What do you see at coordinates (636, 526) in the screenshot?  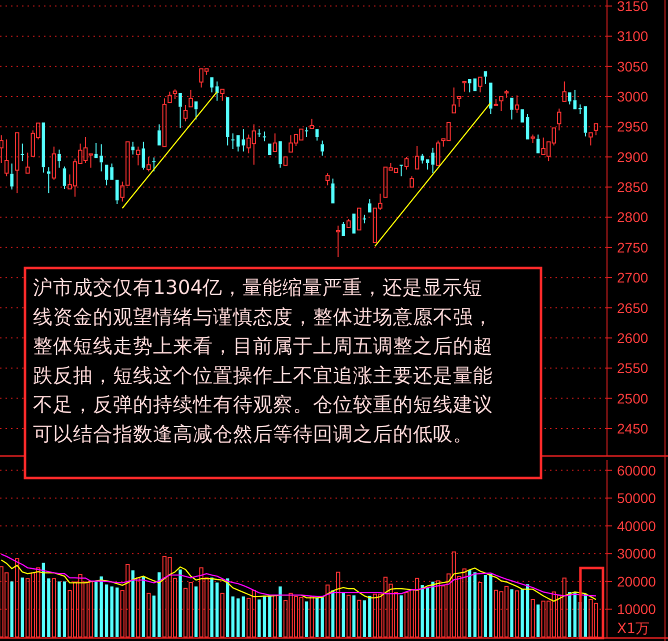 I see `y-tick-label: 40000` at bounding box center [636, 526].